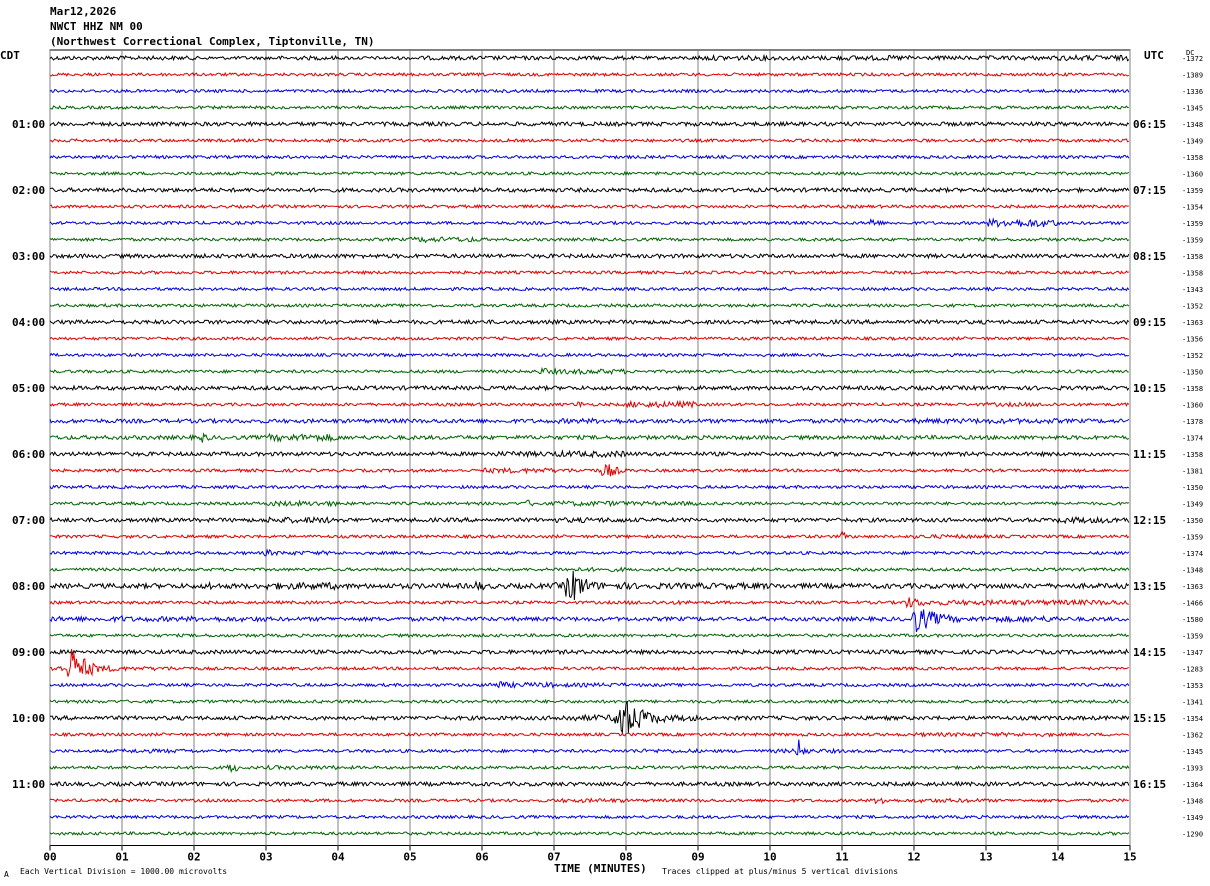  What do you see at coordinates (28, 256) in the screenshot?
I see `left-hour-label: 03:00` at bounding box center [28, 256].